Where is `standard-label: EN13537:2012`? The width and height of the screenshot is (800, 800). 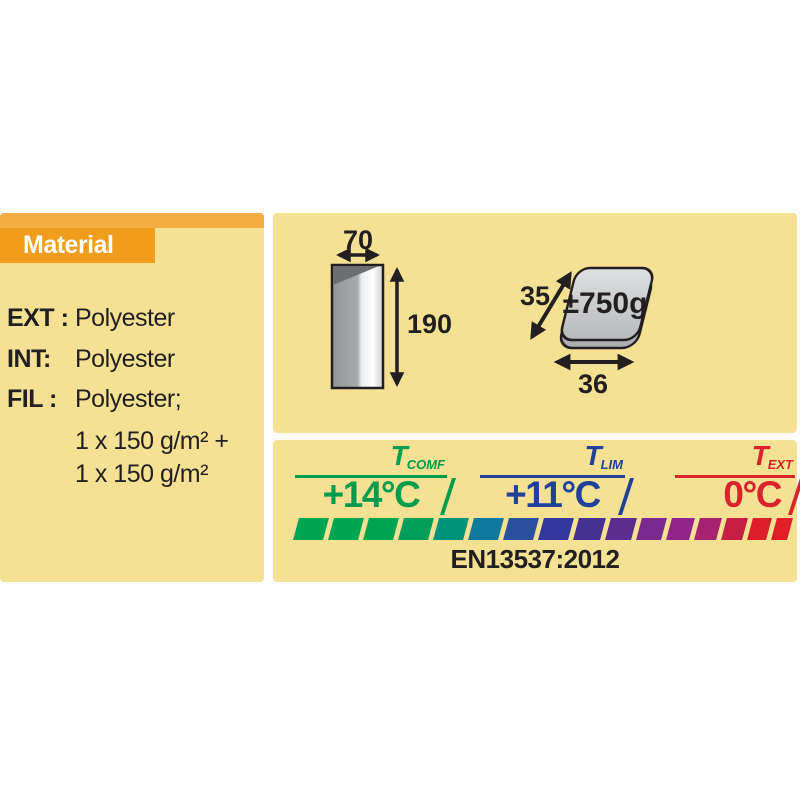 standard-label: EN13537:2012 is located at coordinates (535, 559).